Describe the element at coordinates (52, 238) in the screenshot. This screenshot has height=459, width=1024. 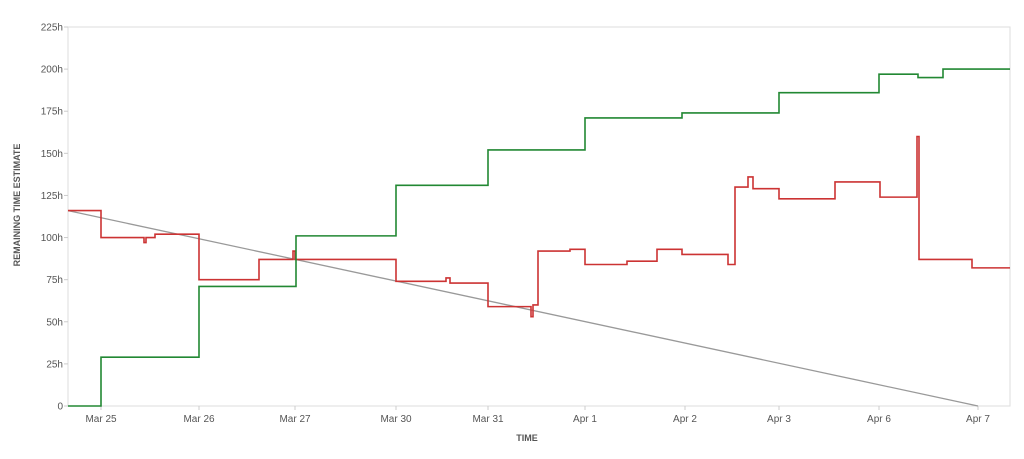
I see `y-tick-label: 100h` at that location.